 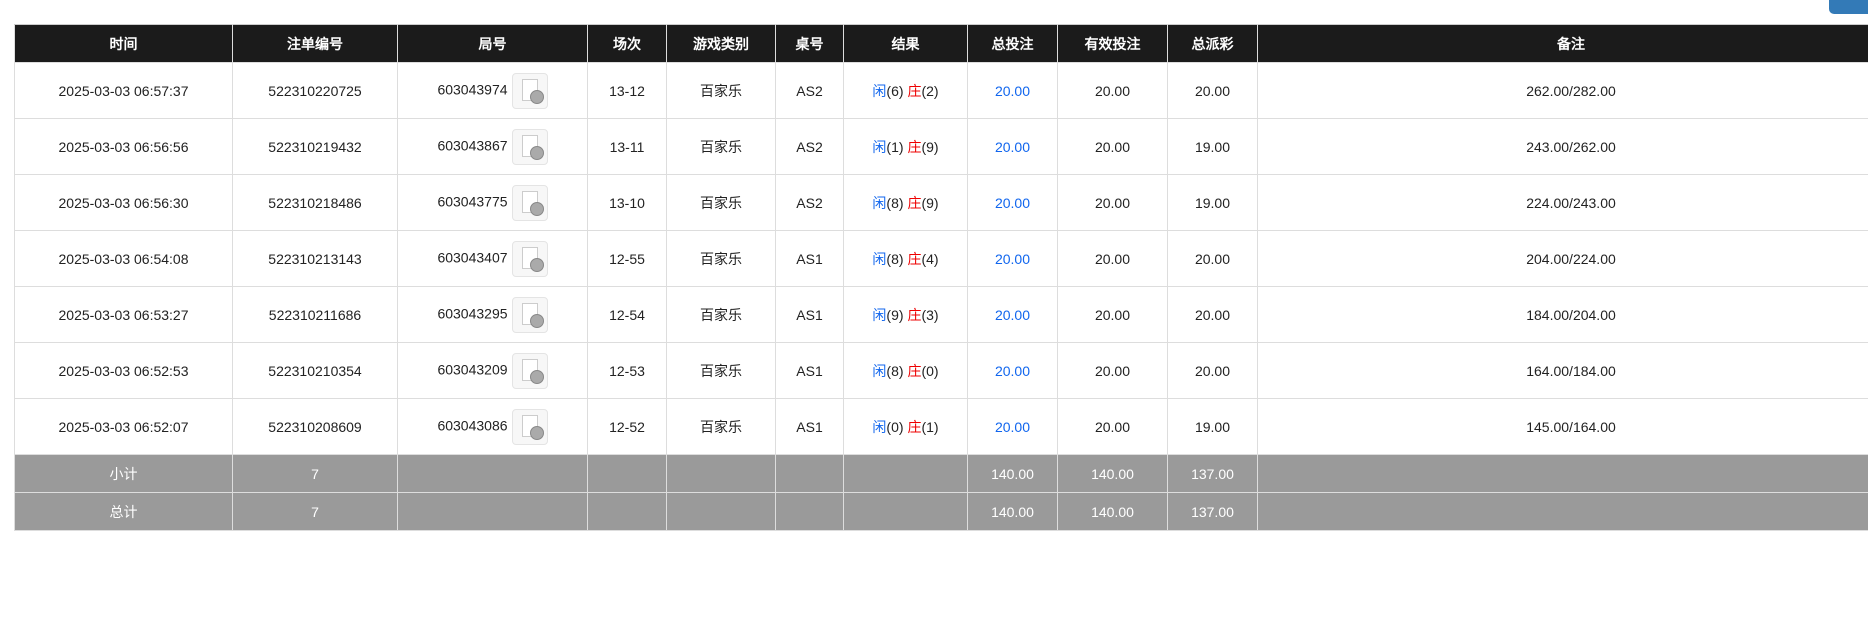 What do you see at coordinates (905, 146) in the screenshot?
I see `result: 闲(1) 庄(9)` at bounding box center [905, 146].